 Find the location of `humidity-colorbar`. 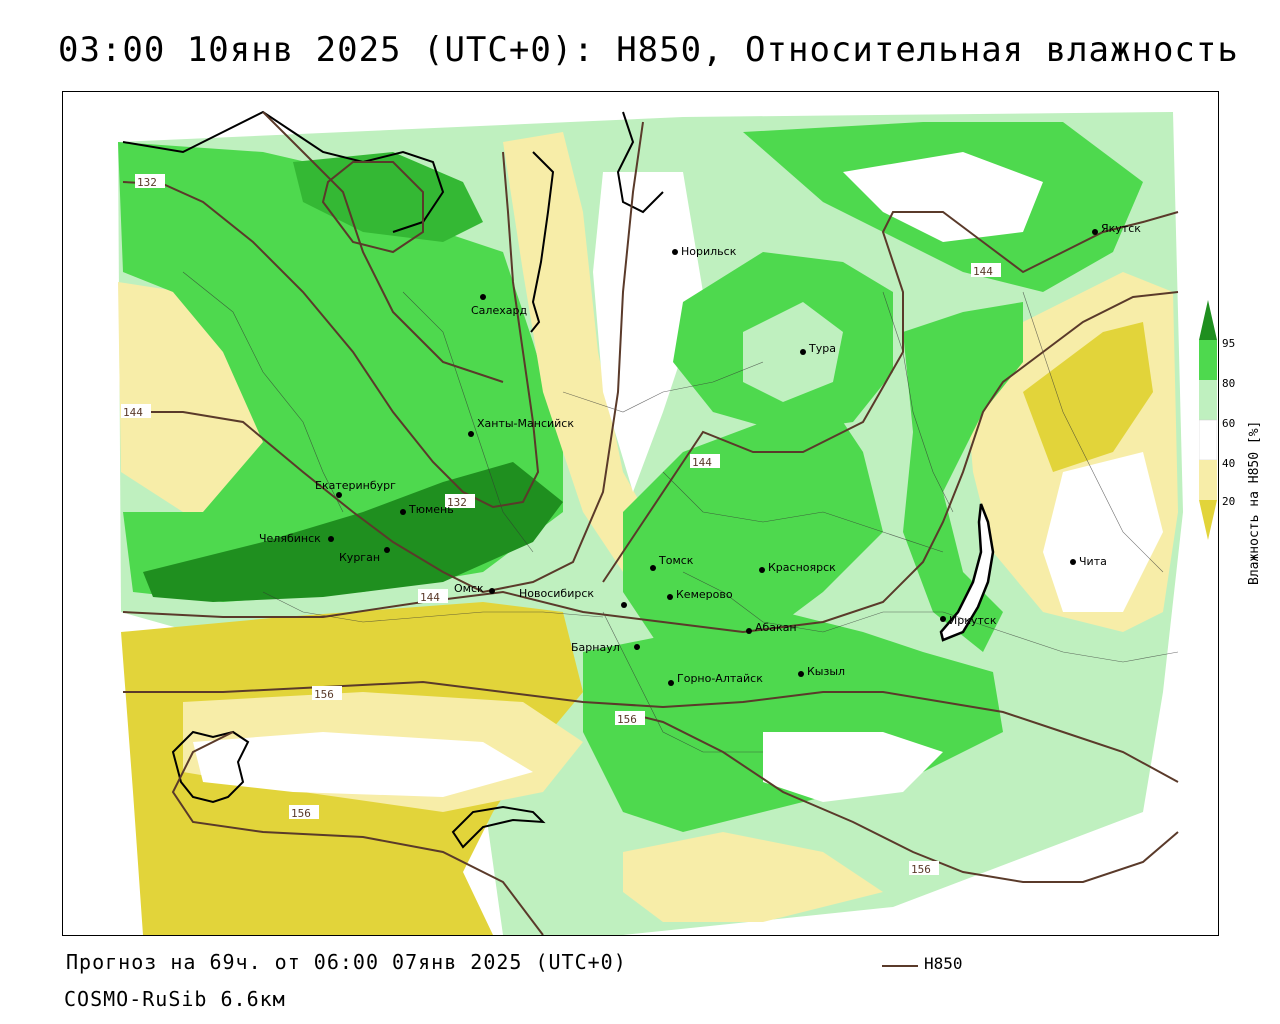

humidity-colorbar is located at coordinates (1208, 420).